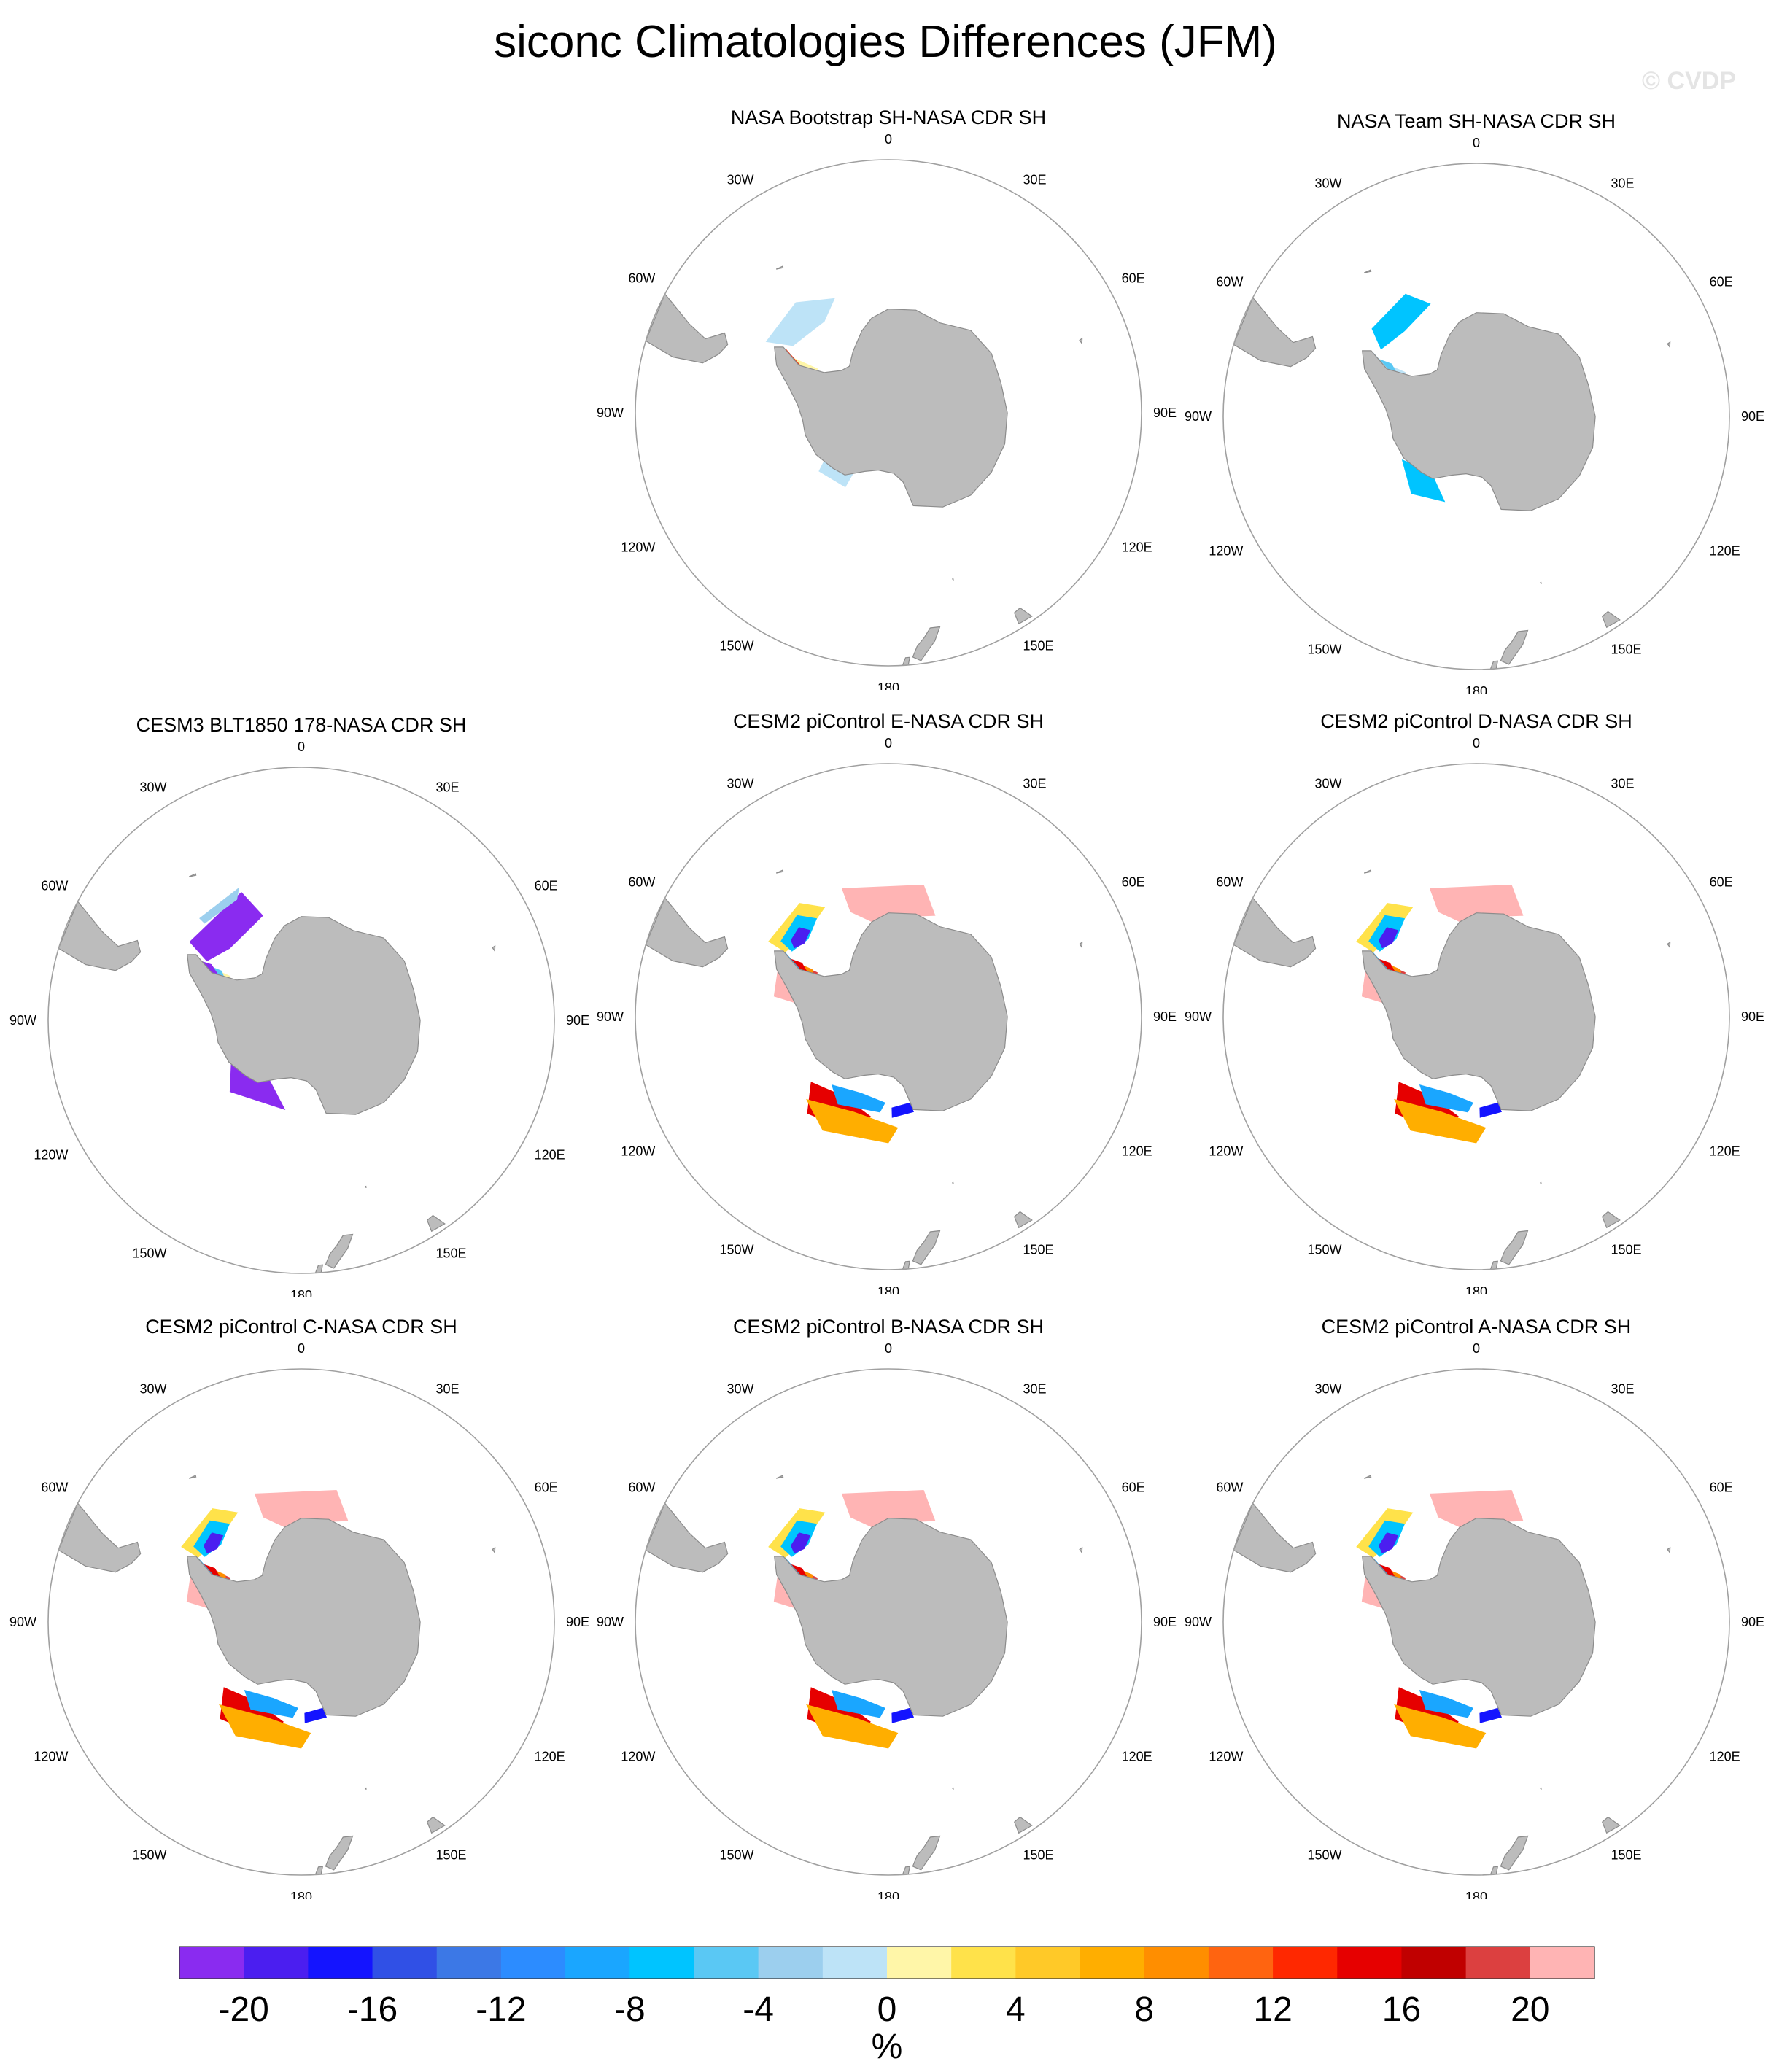 This screenshot has height=2072, width=1771. Describe the element at coordinates (800, 322) in the screenshot. I see `weddell-negative-area` at that location.